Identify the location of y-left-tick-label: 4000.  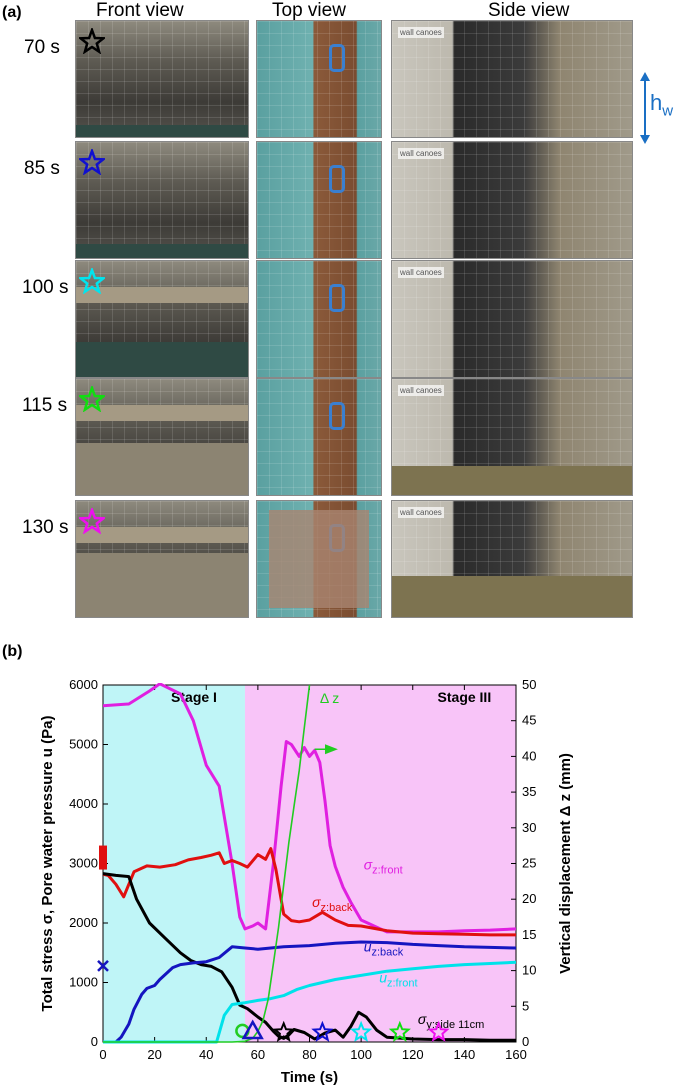
(83, 803).